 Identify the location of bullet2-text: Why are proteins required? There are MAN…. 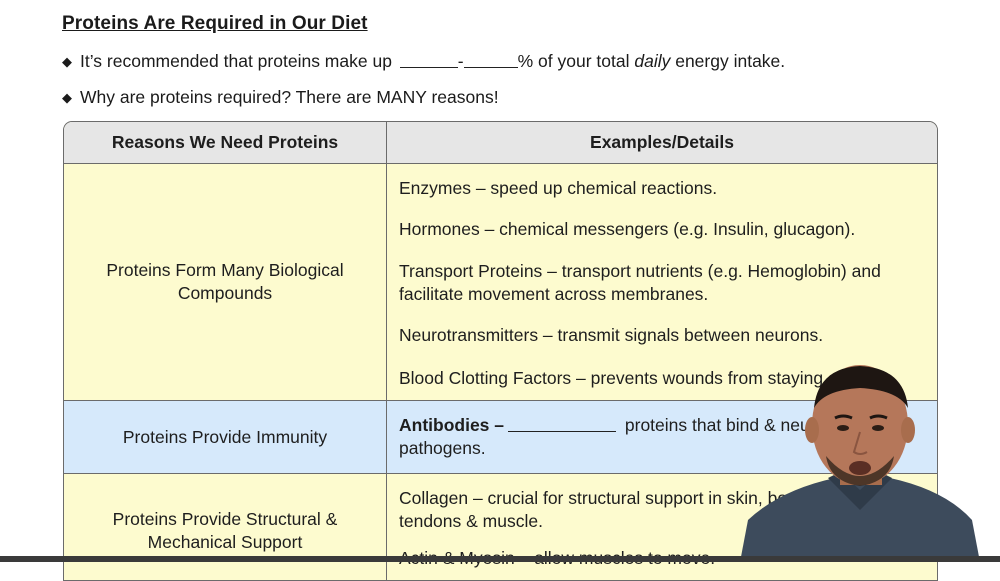
(289, 97).